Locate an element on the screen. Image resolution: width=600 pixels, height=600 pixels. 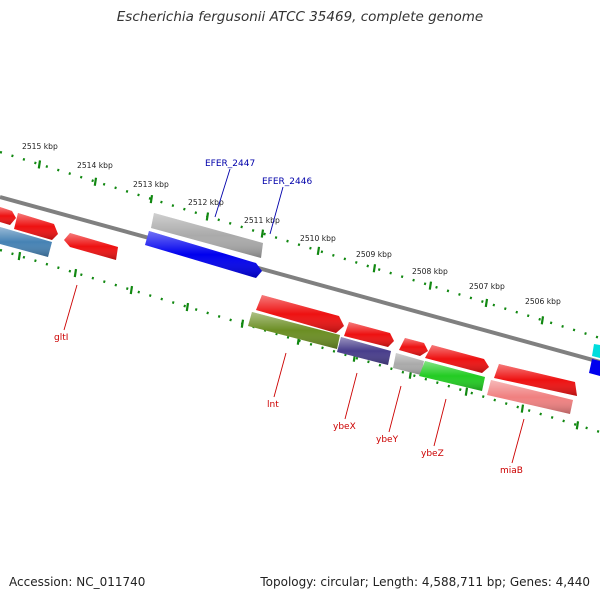
gene-ybeY-bar is located at coordinates (408, 364).